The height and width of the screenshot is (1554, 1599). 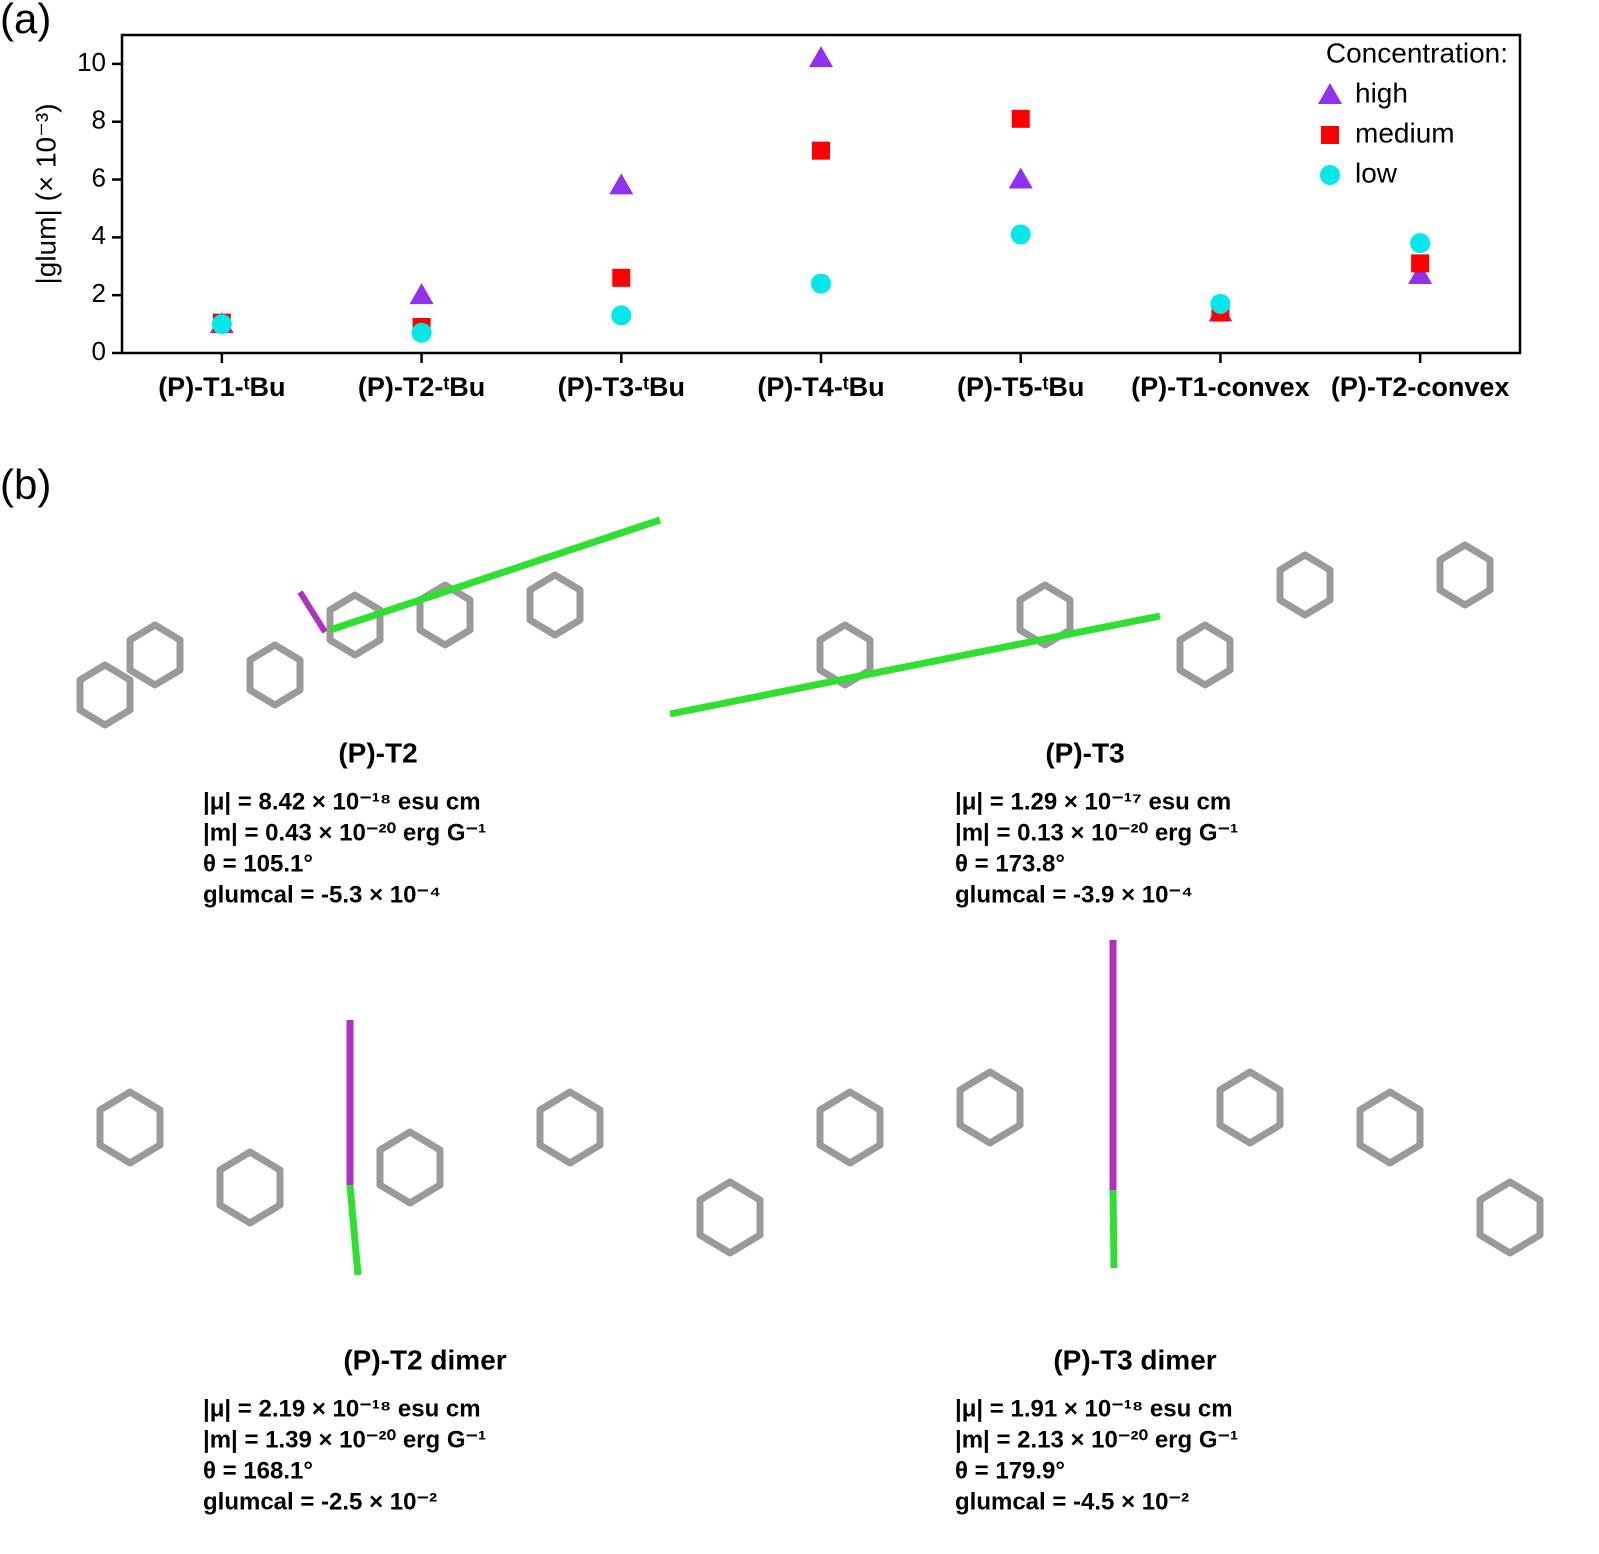 I want to click on molecule-name: (P)-T3, so click(x=1084, y=752).